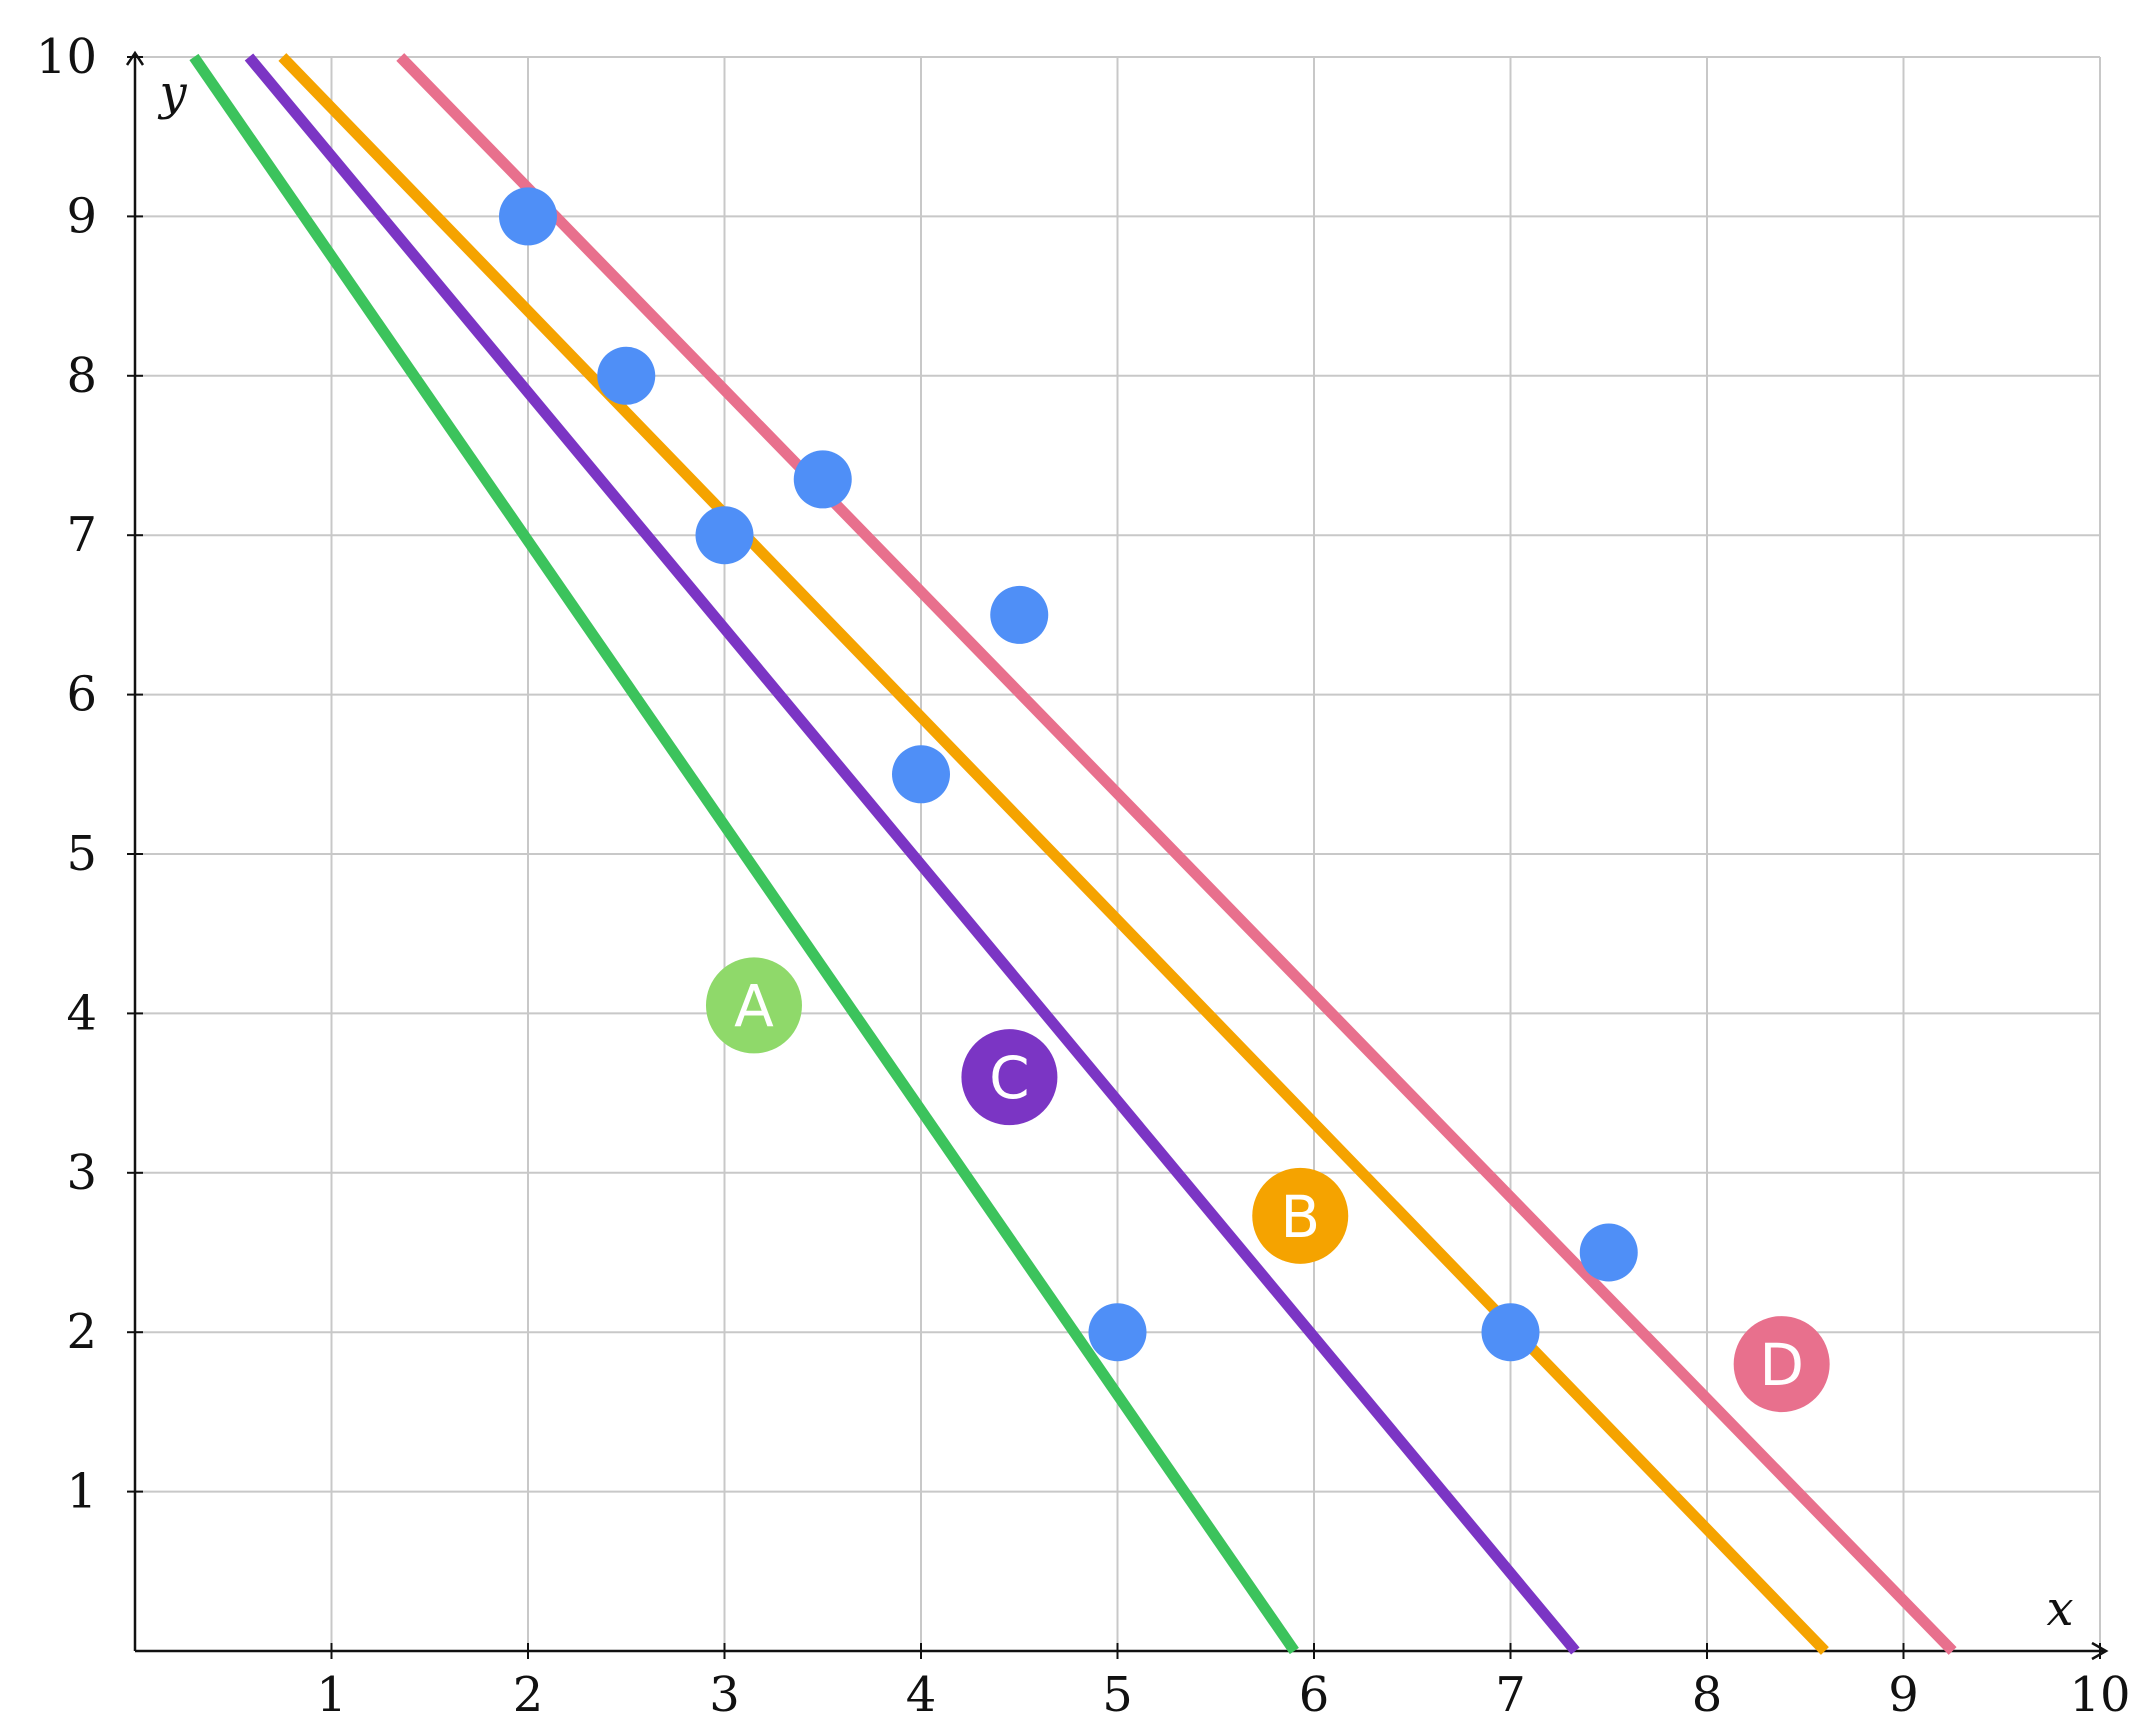 This screenshot has height=1730, width=2152. What do you see at coordinates (66, 57) in the screenshot?
I see `y-tick-label: 10` at bounding box center [66, 57].